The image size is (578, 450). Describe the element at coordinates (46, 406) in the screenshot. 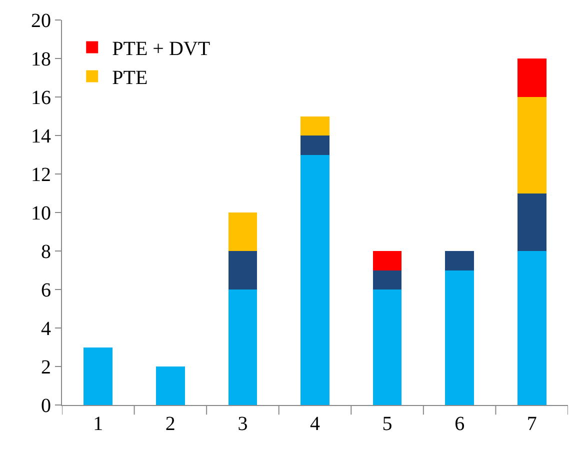

I see `y-tick-label: 0` at that location.